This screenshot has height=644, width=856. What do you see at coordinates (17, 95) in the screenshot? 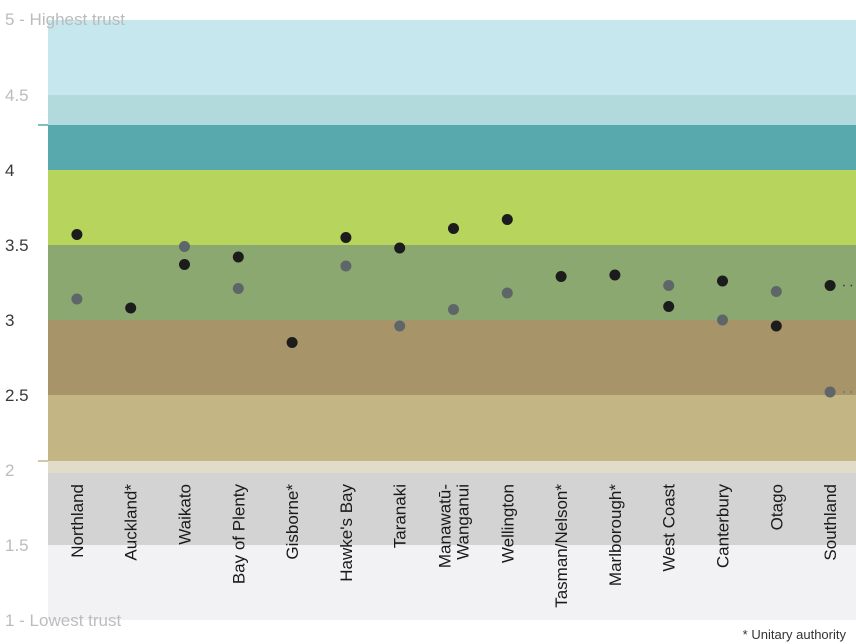
I see `y-tick-label: 4.5` at bounding box center [17, 95].